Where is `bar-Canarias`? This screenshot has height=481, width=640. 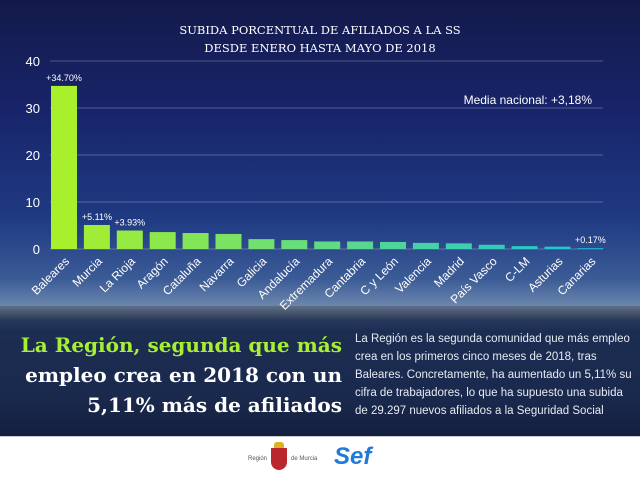
bar-Canarias is located at coordinates (590, 248).